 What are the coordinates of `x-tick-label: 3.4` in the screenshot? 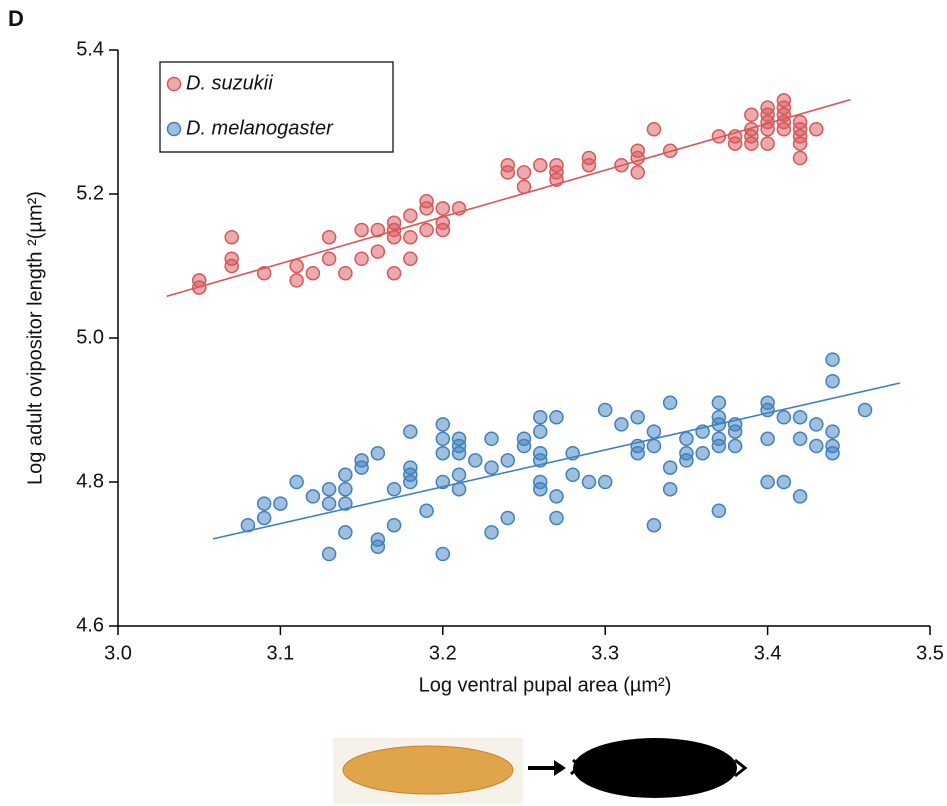 It's located at (768, 653).